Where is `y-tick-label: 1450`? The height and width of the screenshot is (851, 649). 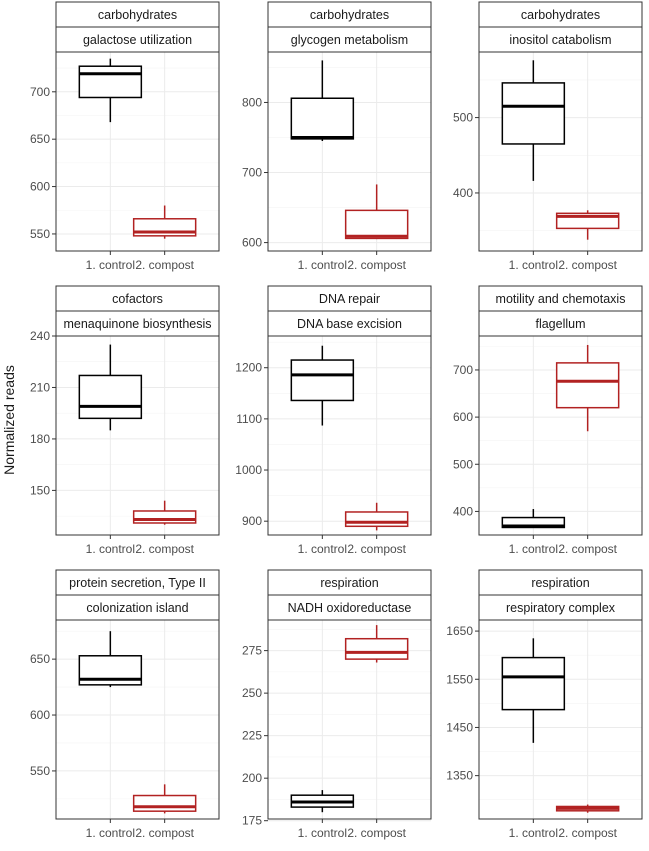
y-tick-label: 1450 is located at coordinates (459, 727).